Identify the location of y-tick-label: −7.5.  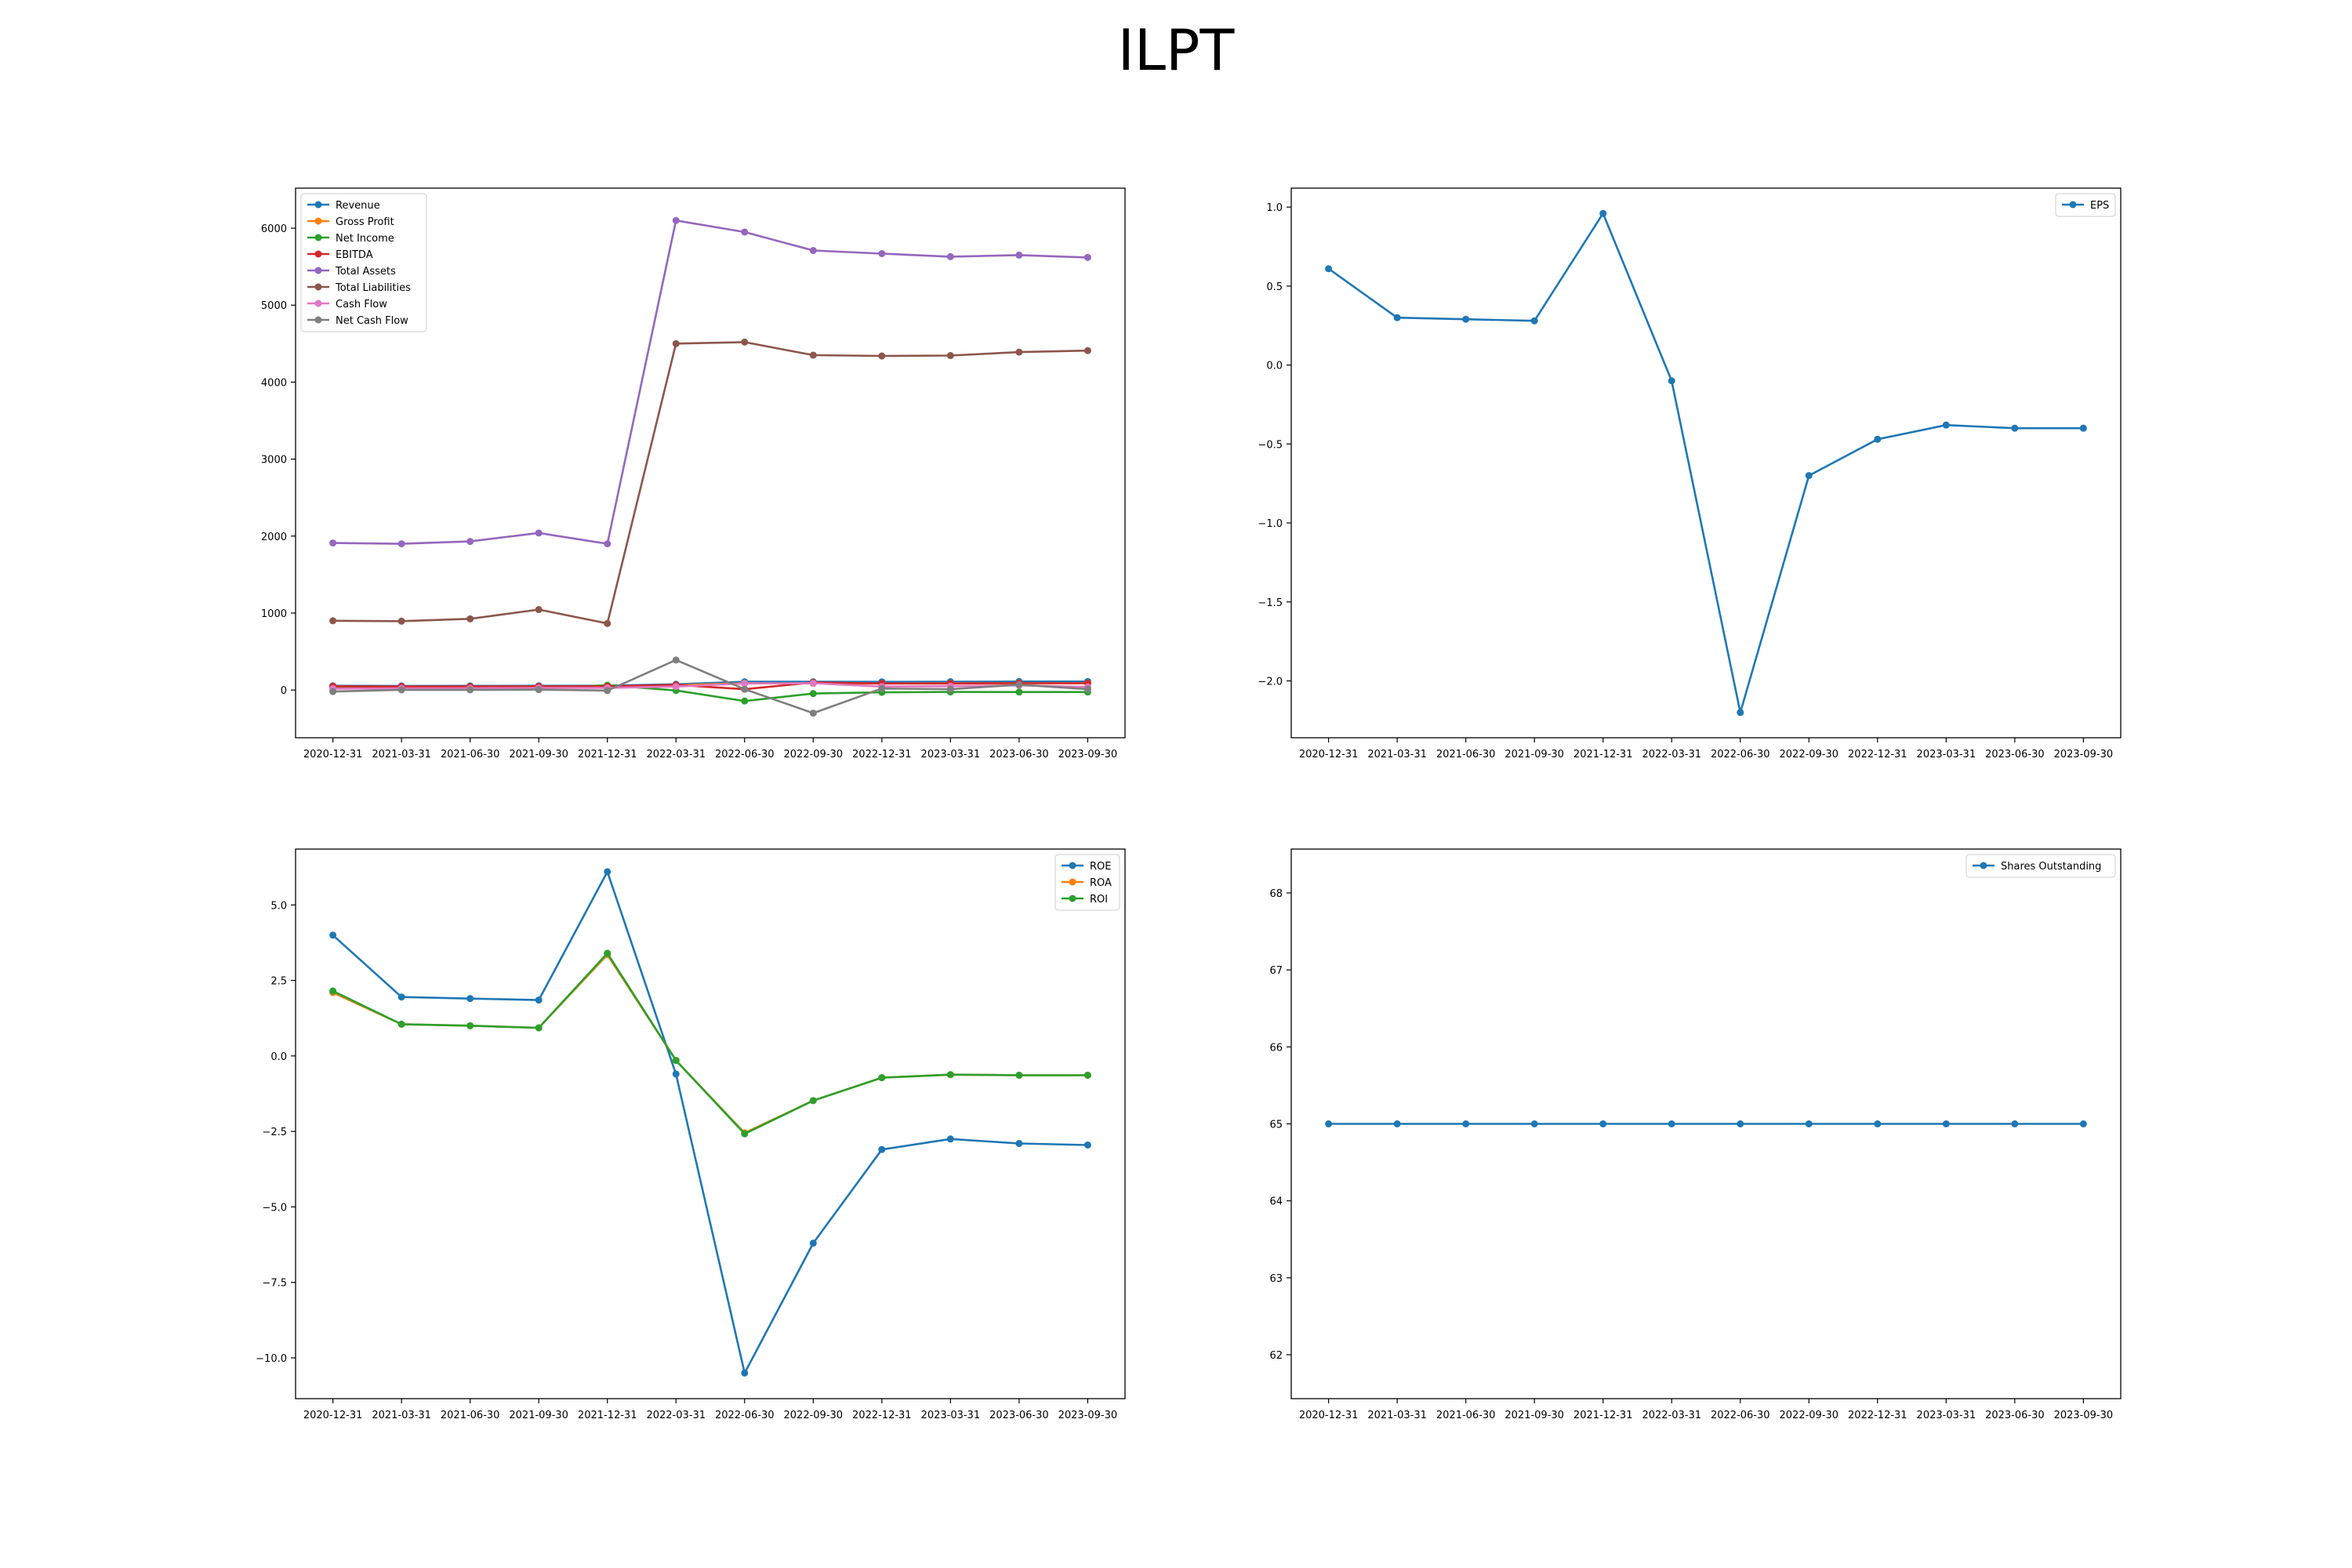
(274, 1284).